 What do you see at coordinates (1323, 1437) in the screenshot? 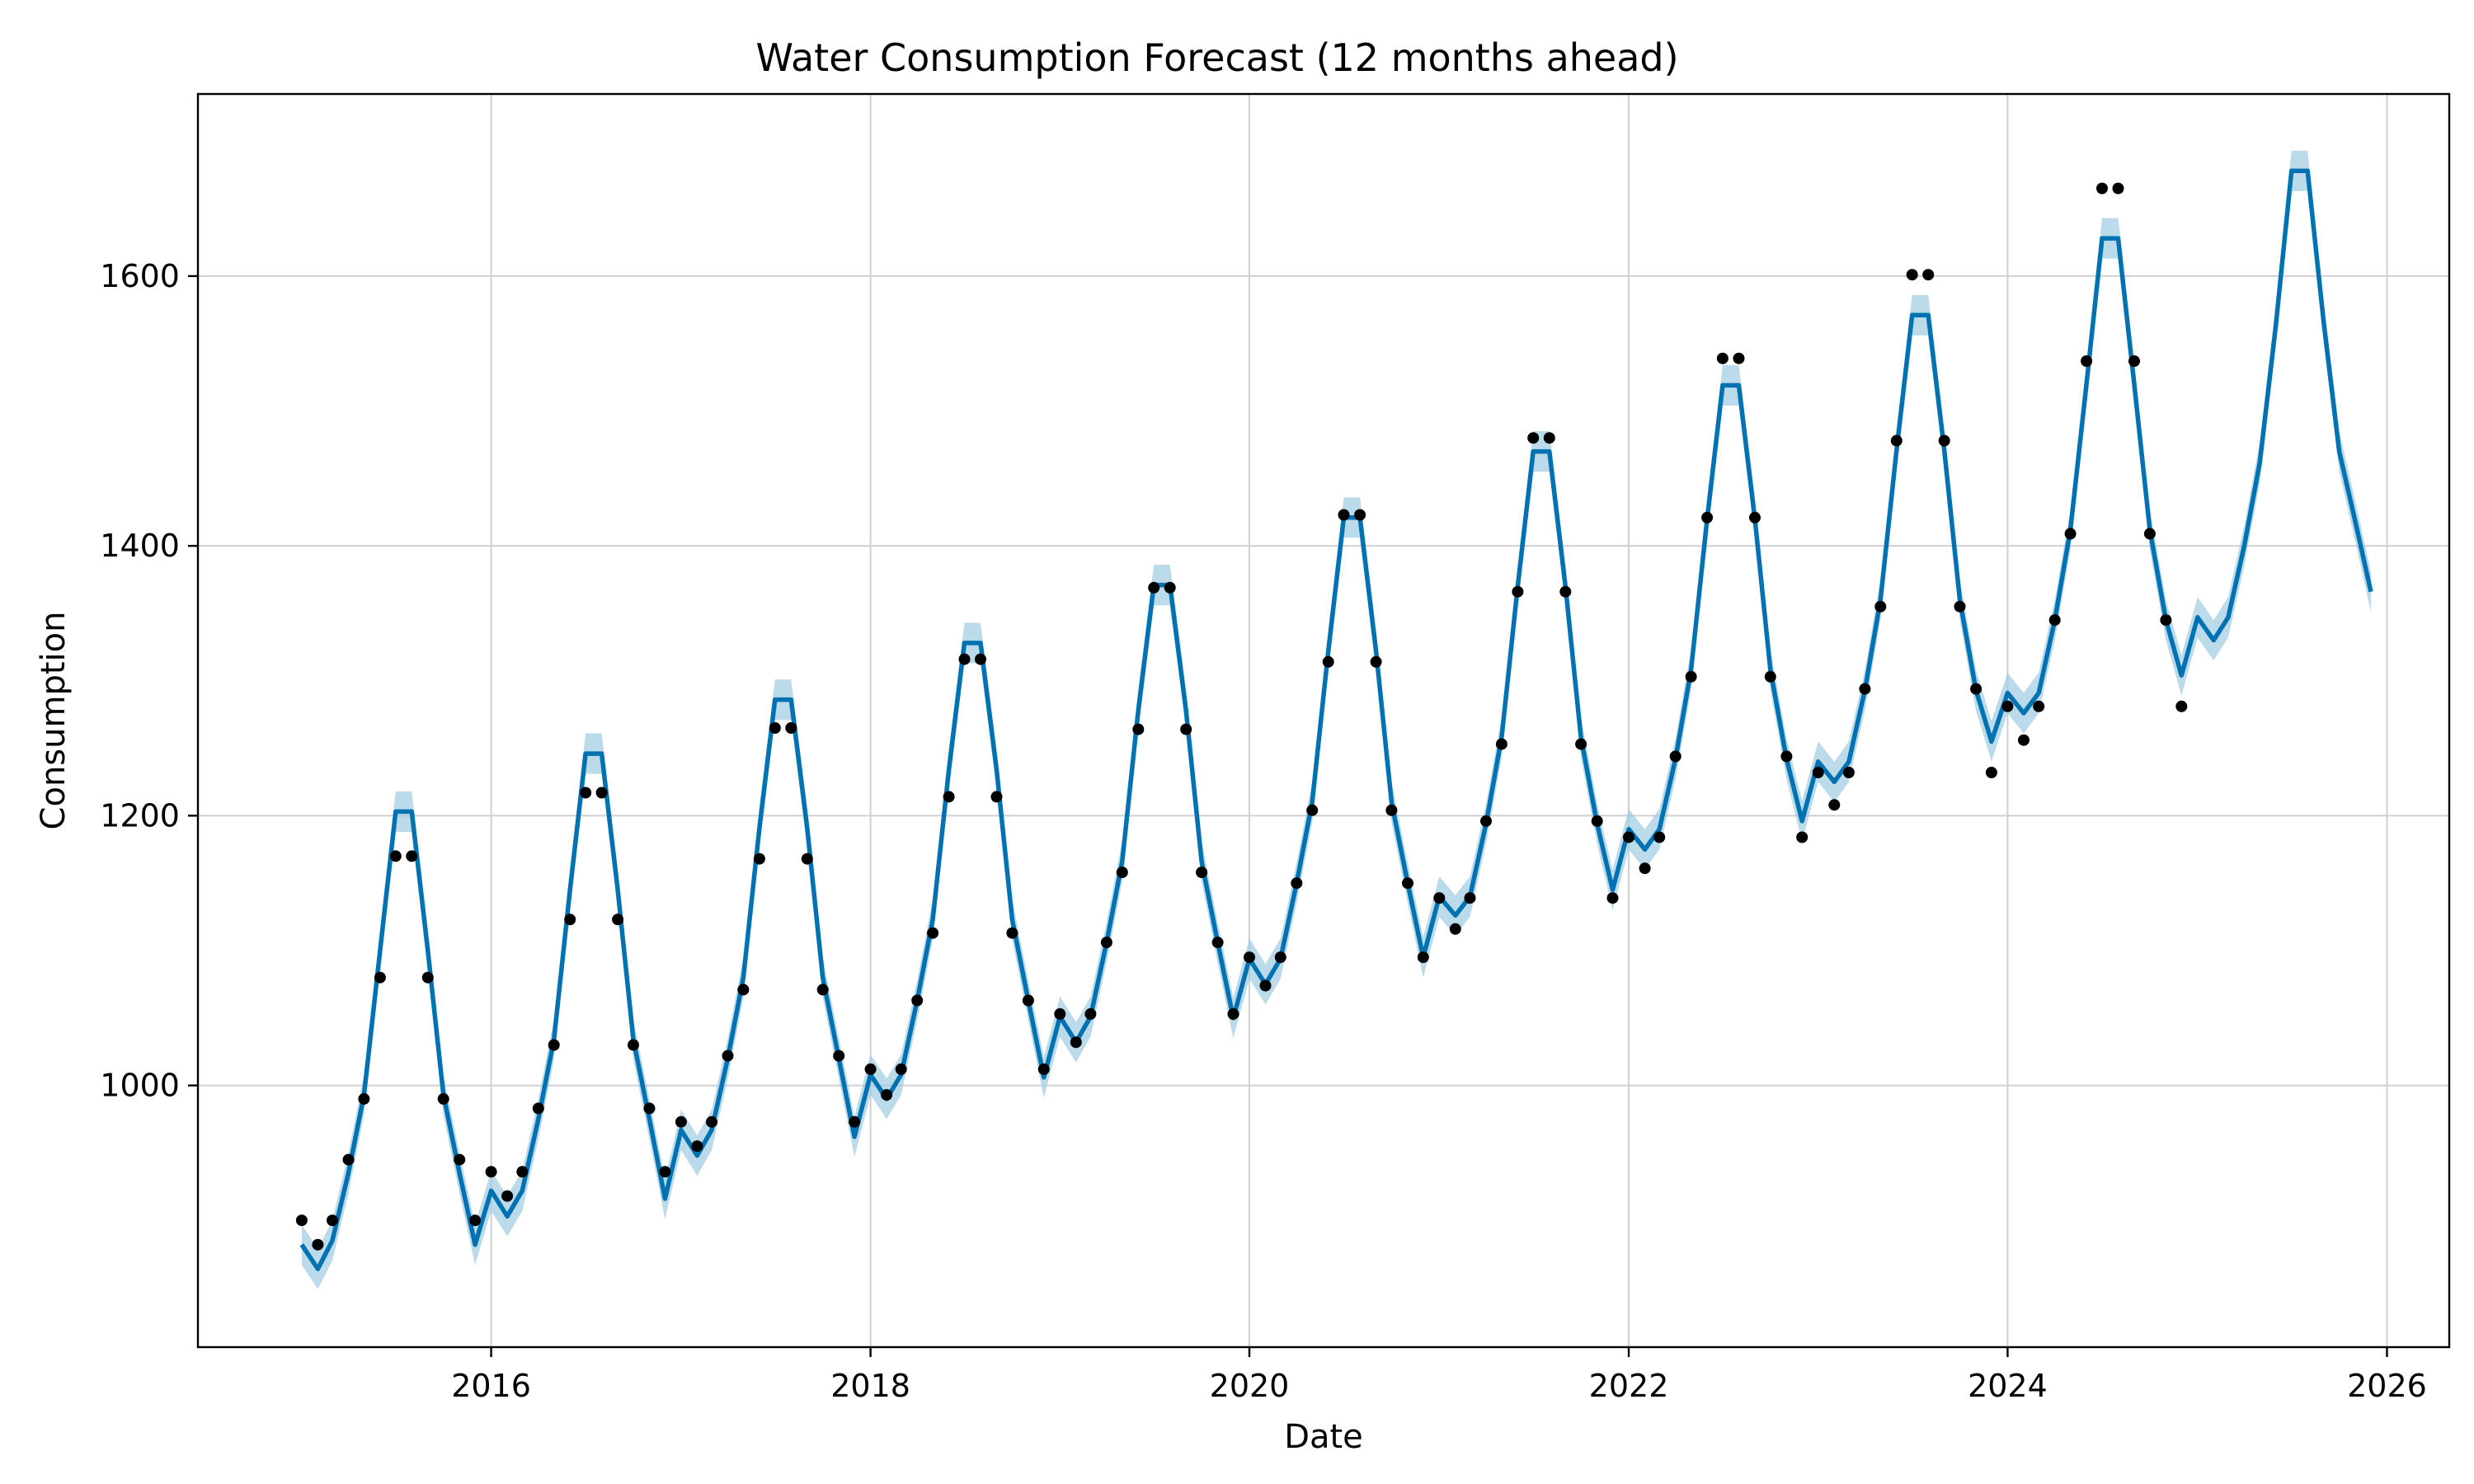
I see `x-axis-label: Date` at bounding box center [1323, 1437].